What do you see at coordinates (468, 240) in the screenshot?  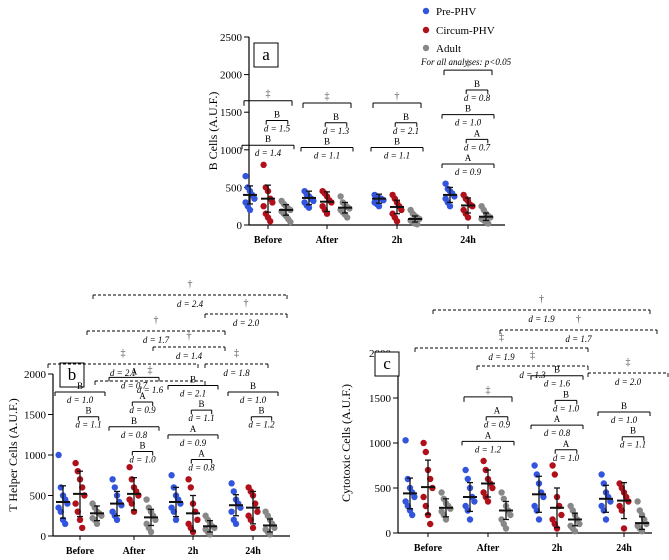 I see `x-tick-label: 24h` at bounding box center [468, 240].